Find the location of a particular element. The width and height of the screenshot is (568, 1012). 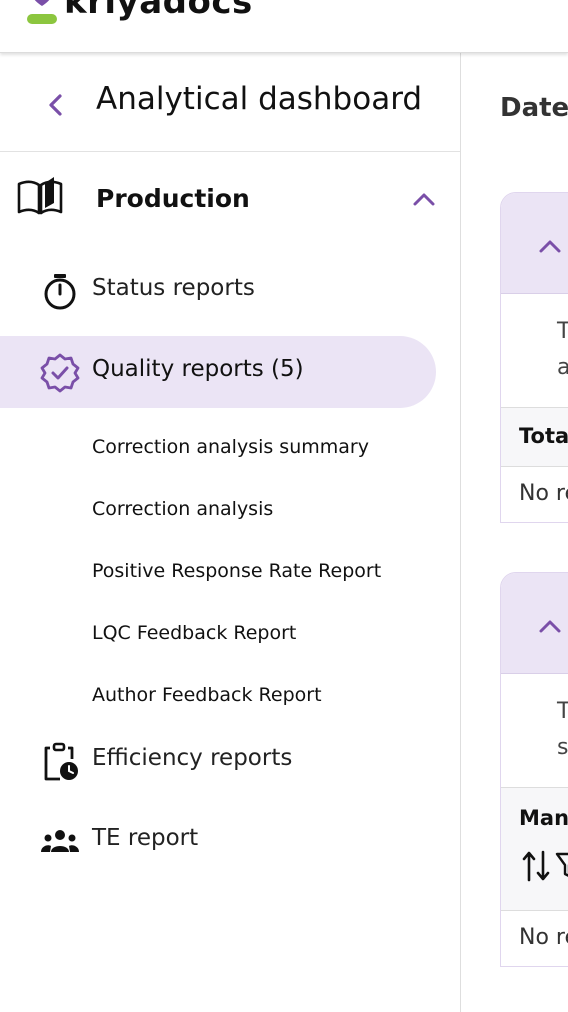

page-title: Analytical dashboard is located at coordinates (259, 99).